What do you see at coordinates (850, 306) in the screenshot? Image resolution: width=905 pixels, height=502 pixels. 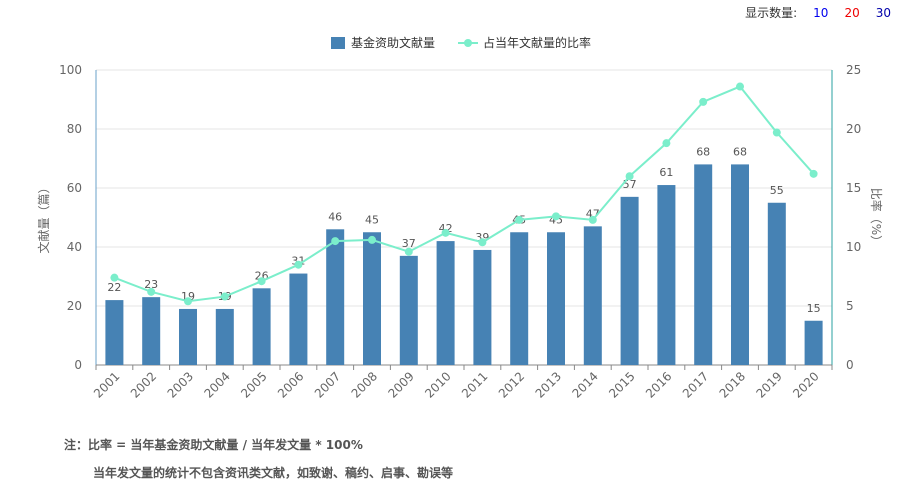 I see `y-right-tick-label: 5` at bounding box center [850, 306].